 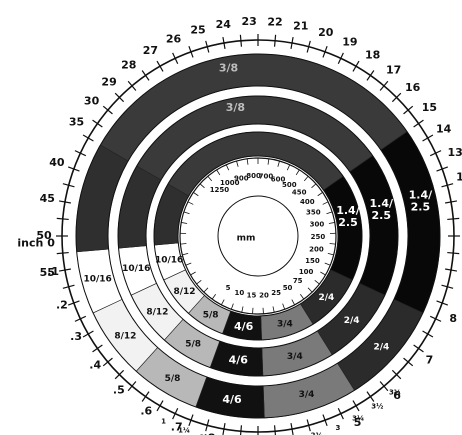 What do you see at coordinates (246, 239) in the screenshot?
I see `mm-unit-label: mm` at bounding box center [246, 239].